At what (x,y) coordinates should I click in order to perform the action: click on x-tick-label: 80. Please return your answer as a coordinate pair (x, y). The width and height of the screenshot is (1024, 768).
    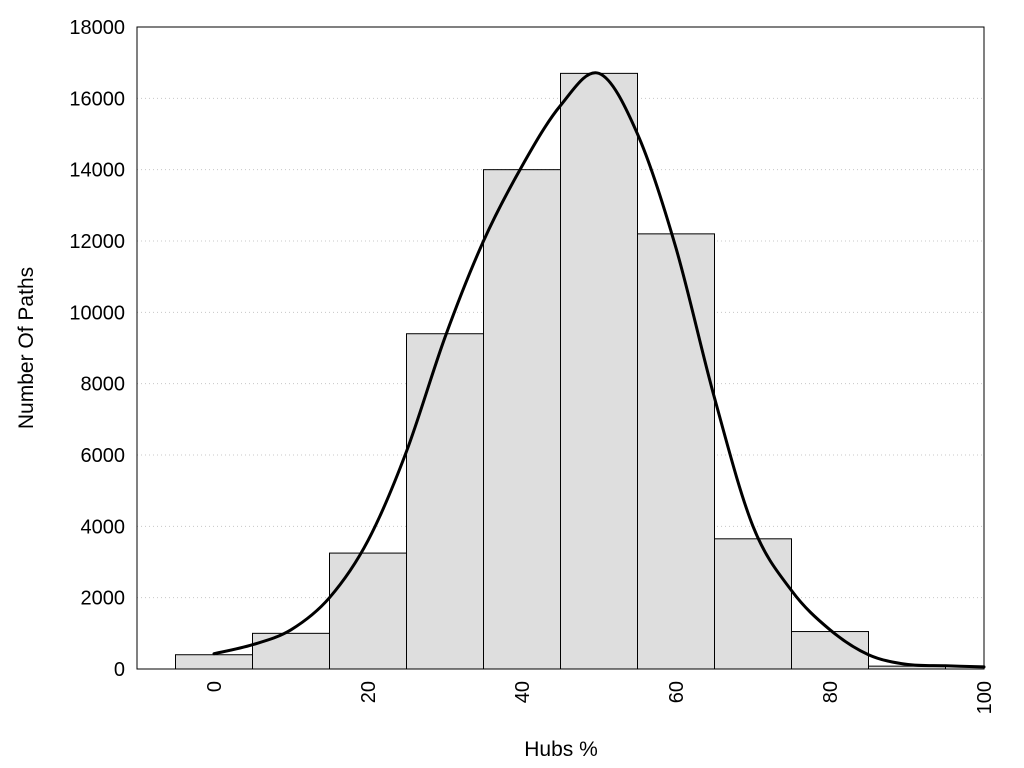
    Looking at the image, I should click on (831, 692).